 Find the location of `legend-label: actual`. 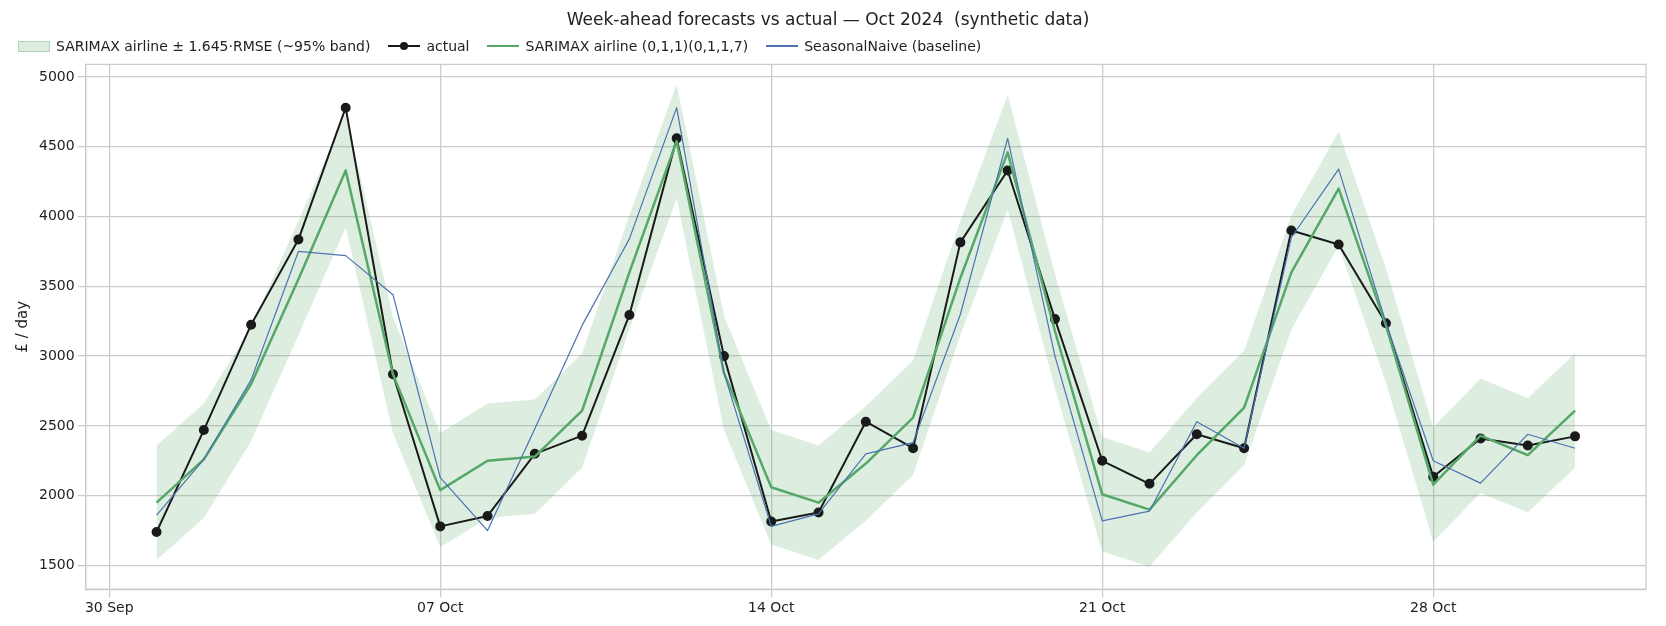

legend-label: actual is located at coordinates (448, 46).